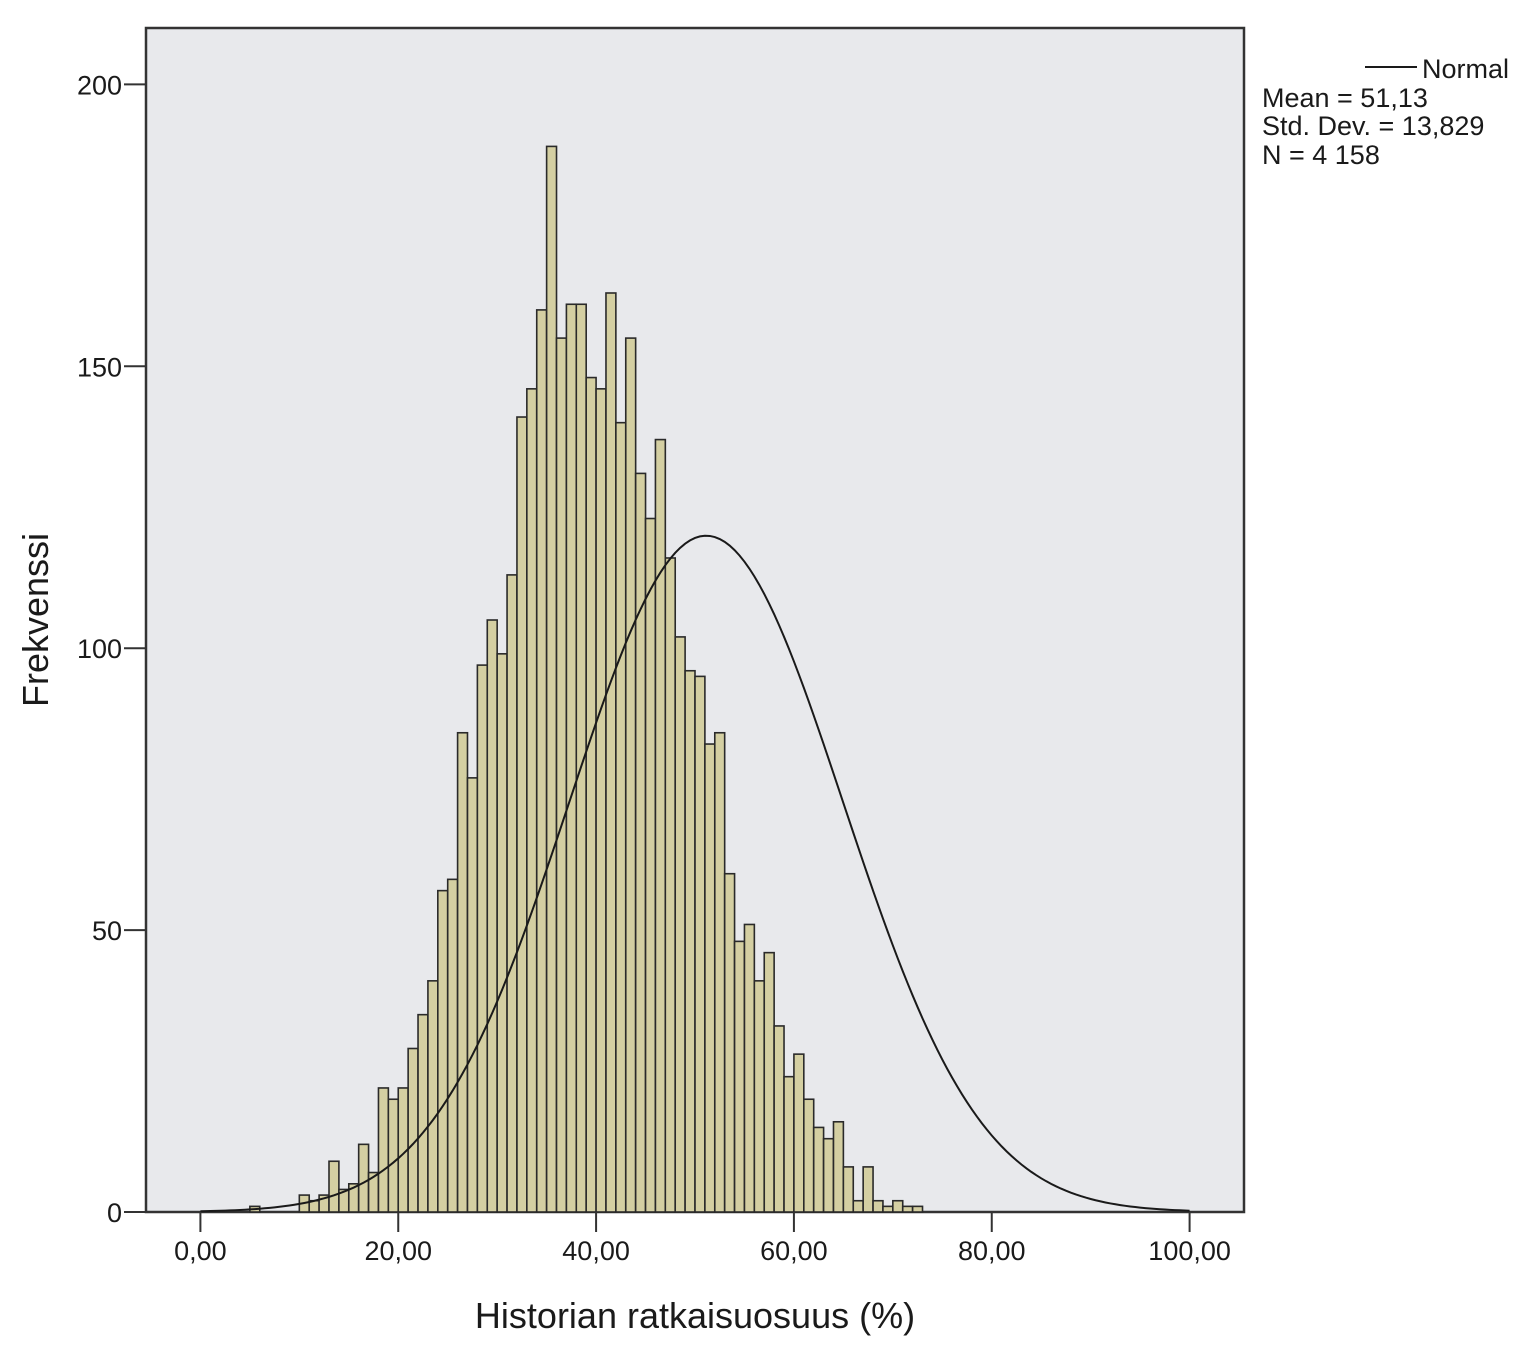 This screenshot has width=1526, height=1350. I want to click on legend-mean: Mean = 51,13, so click(1345, 98).